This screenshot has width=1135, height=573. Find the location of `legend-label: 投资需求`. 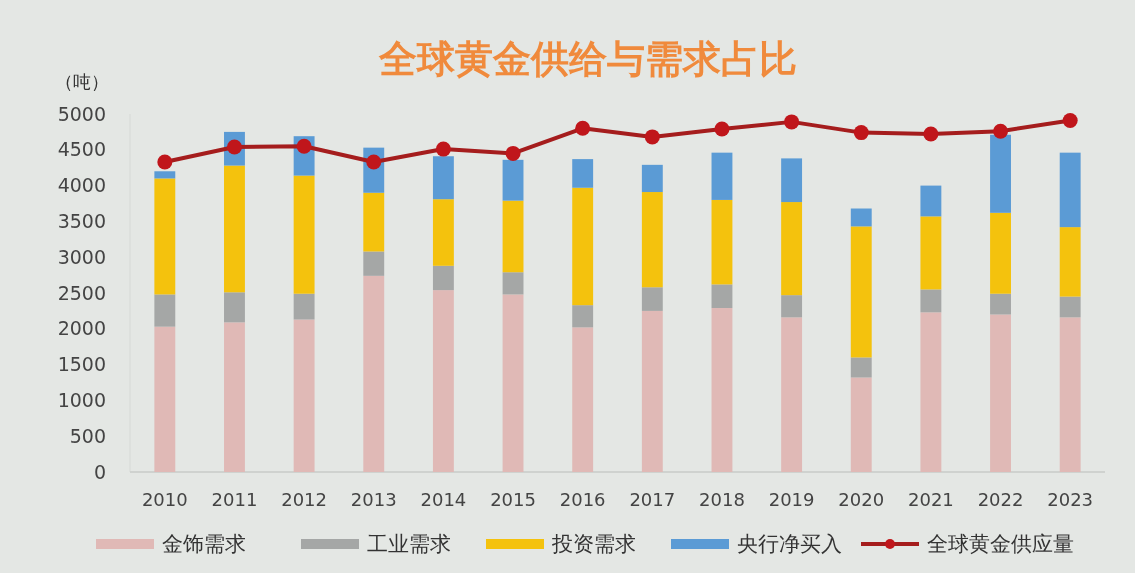

legend-label: 投资需求 is located at coordinates (593, 544).